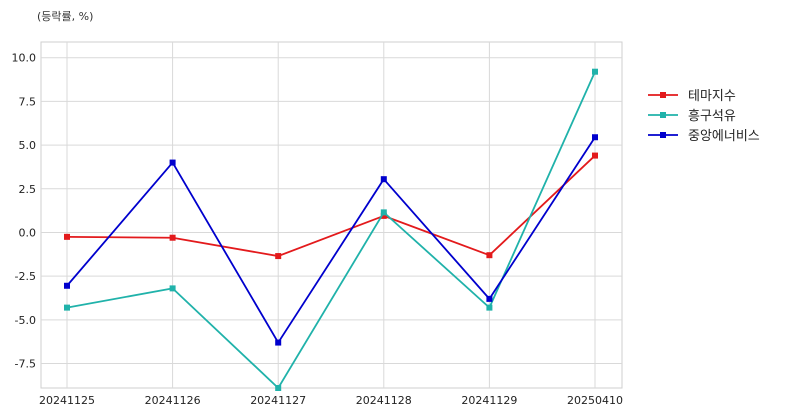 This screenshot has width=785, height=416. What do you see at coordinates (278, 400) in the screenshot?
I see `x-tick-label: 20241127` at bounding box center [278, 400].